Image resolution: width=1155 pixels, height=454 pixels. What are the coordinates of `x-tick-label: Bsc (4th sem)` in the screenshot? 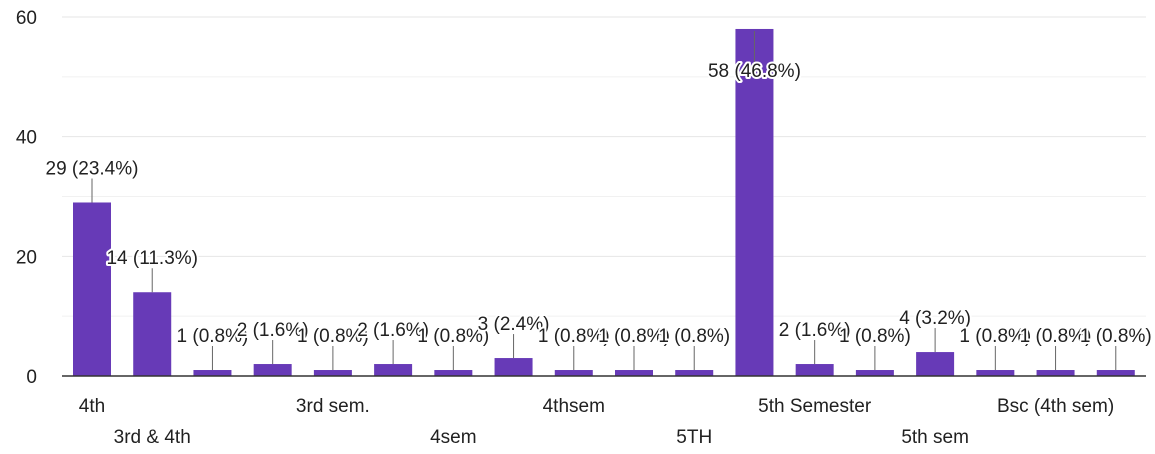 It's located at (1055, 406).